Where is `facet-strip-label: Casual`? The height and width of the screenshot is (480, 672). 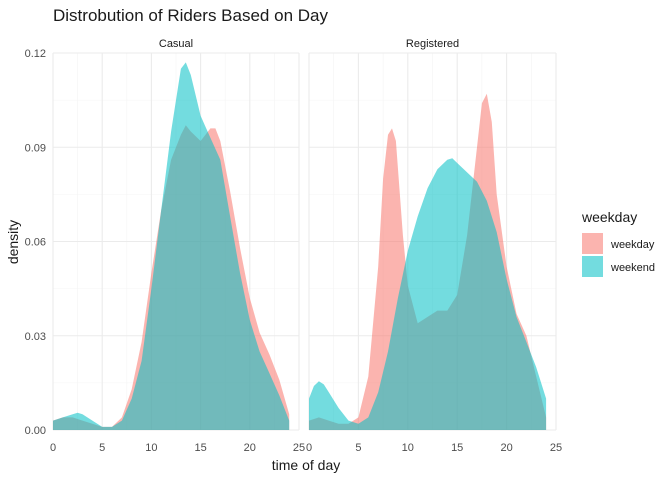
facet-strip-label: Casual is located at coordinates (176, 44).